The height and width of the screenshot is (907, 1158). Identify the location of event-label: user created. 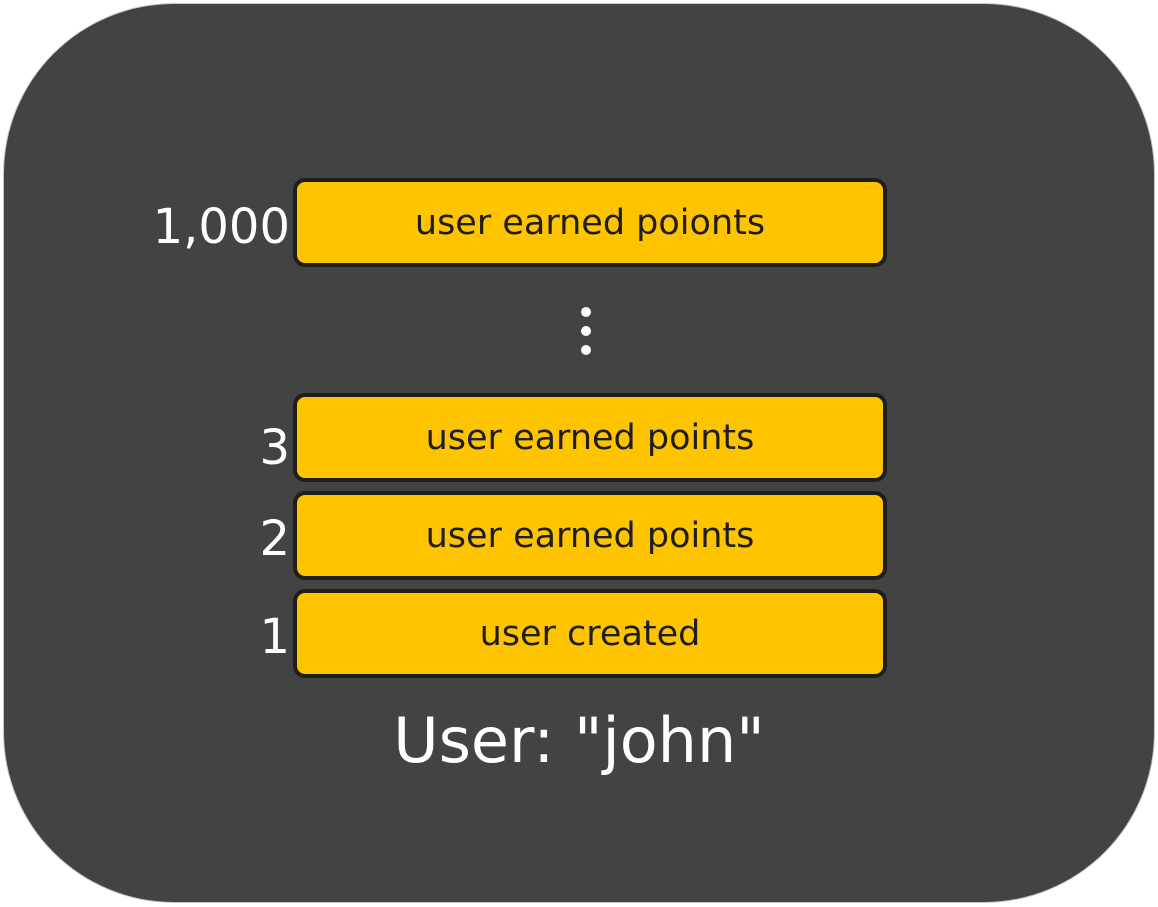
(590, 633).